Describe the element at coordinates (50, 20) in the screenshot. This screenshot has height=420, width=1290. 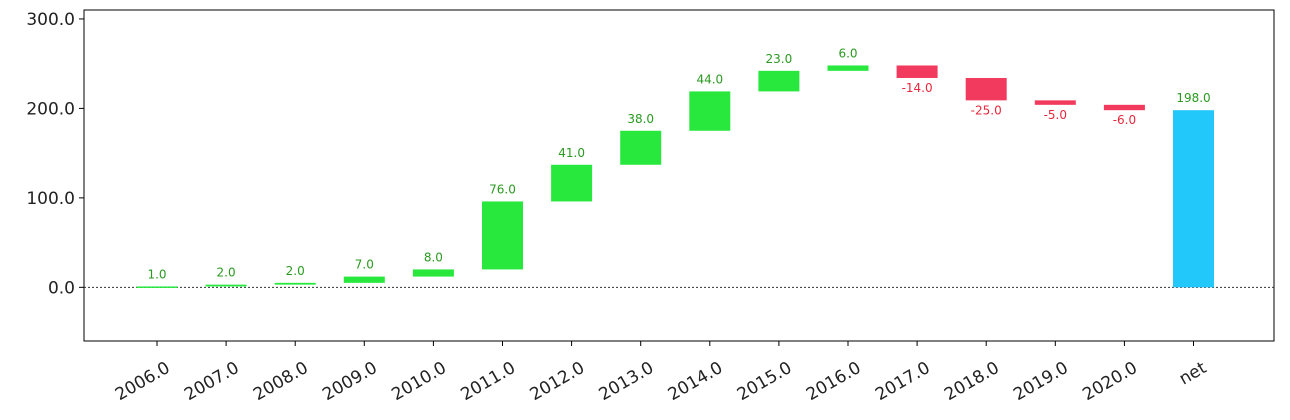
I see `y-tick-label: 300.0` at that location.